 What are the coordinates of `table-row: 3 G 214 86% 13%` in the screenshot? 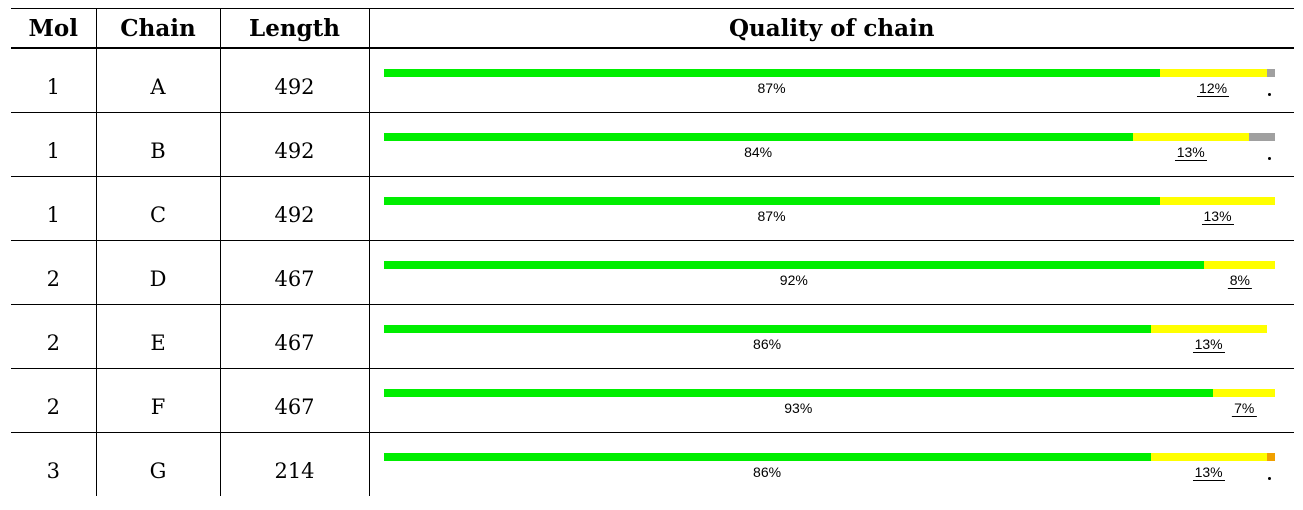 It's located at (652, 463).